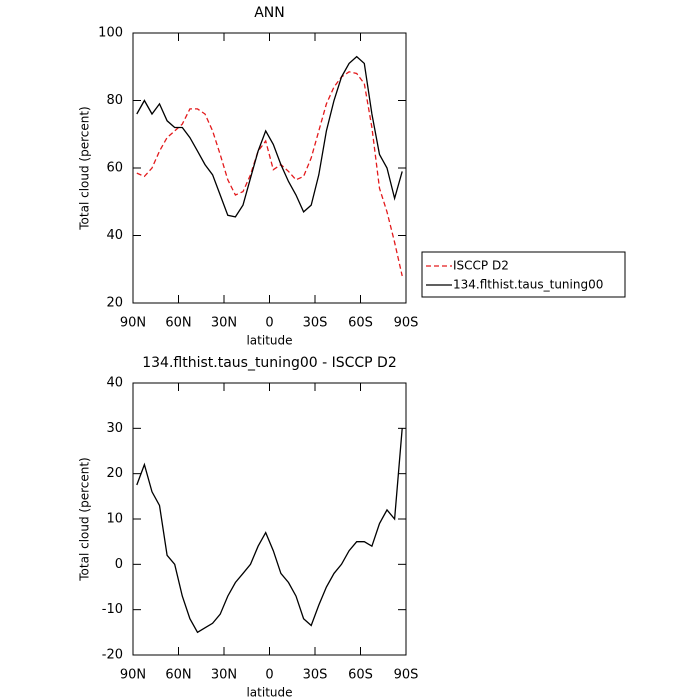 The image size is (700, 700). Describe the element at coordinates (112, 655) in the screenshot. I see `y-tick-label: -20` at that location.